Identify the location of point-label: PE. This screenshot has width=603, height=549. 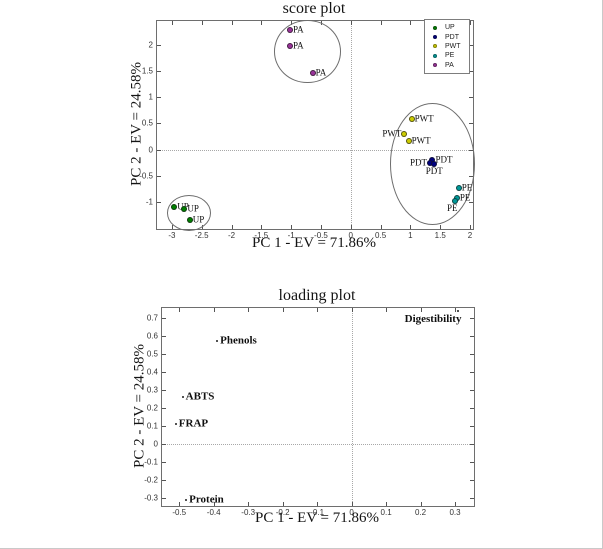
(452, 208).